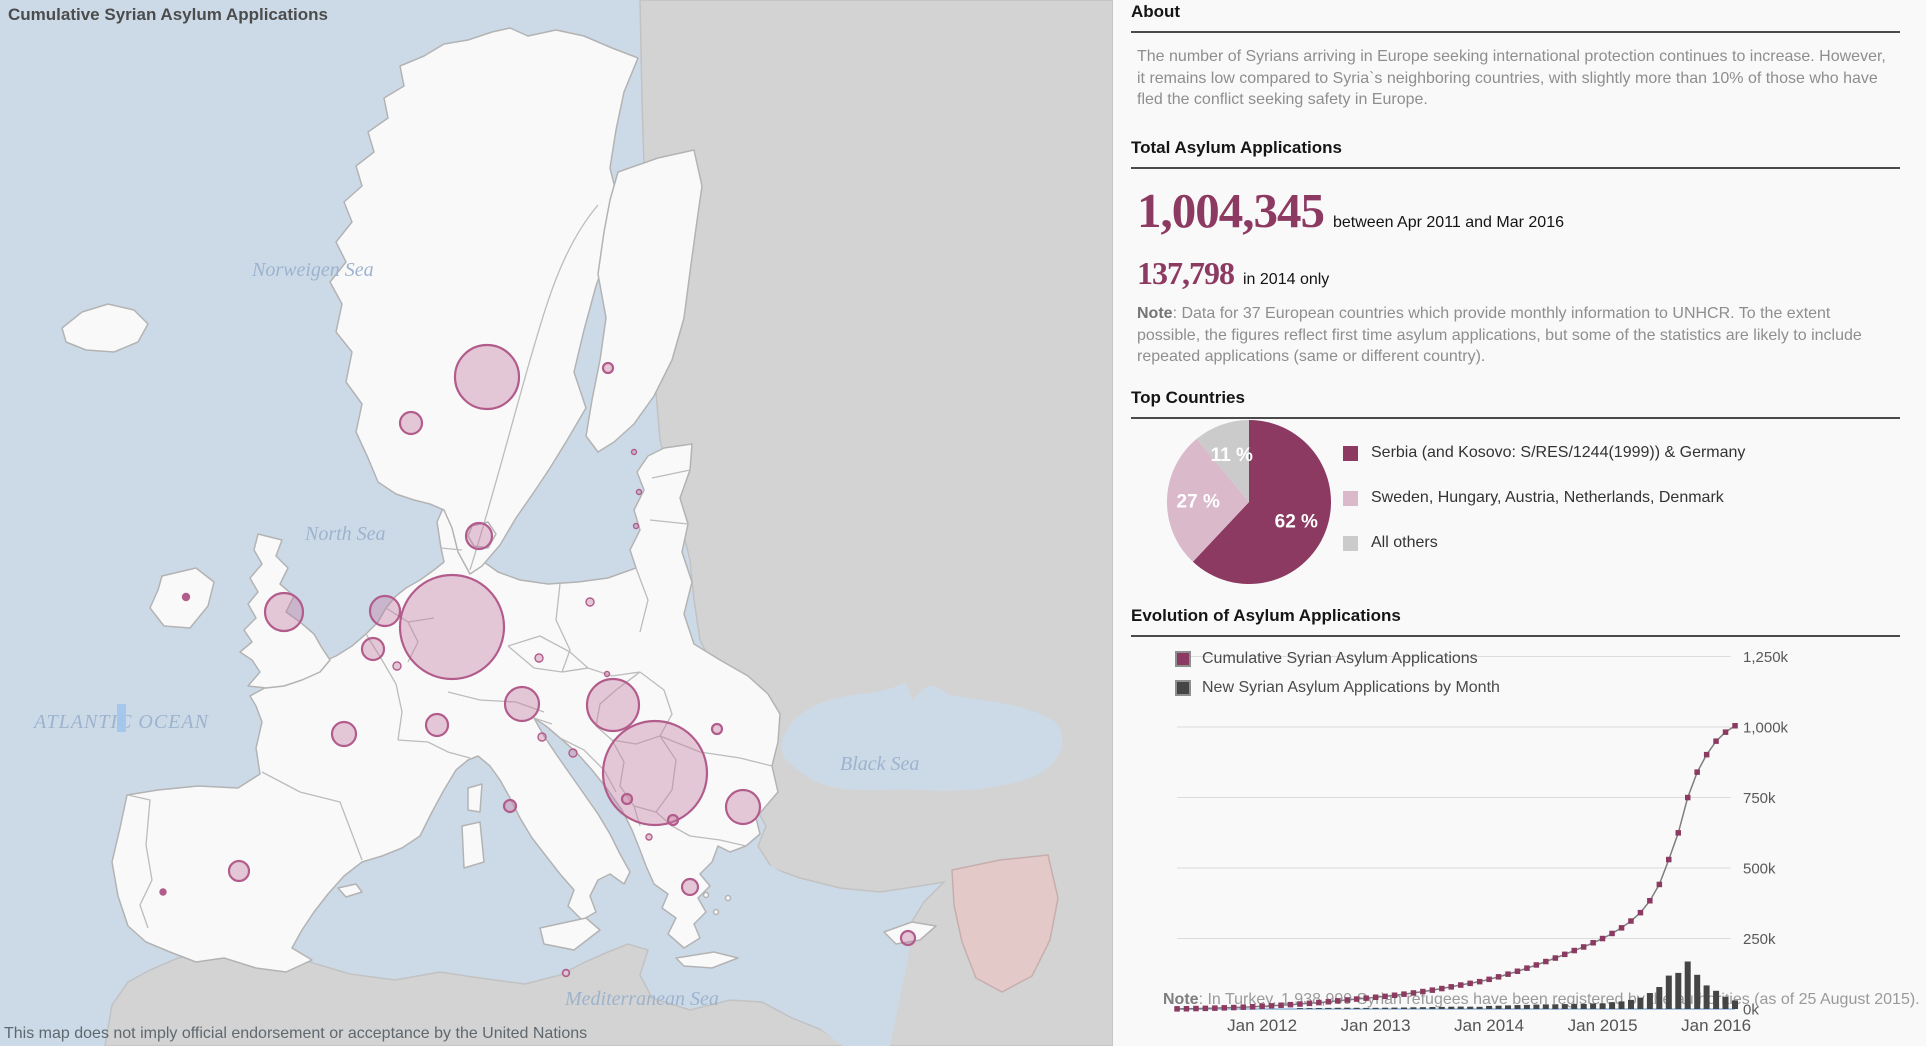 The height and width of the screenshot is (1046, 1926). I want to click on bubble-montenegro, so click(627, 799).